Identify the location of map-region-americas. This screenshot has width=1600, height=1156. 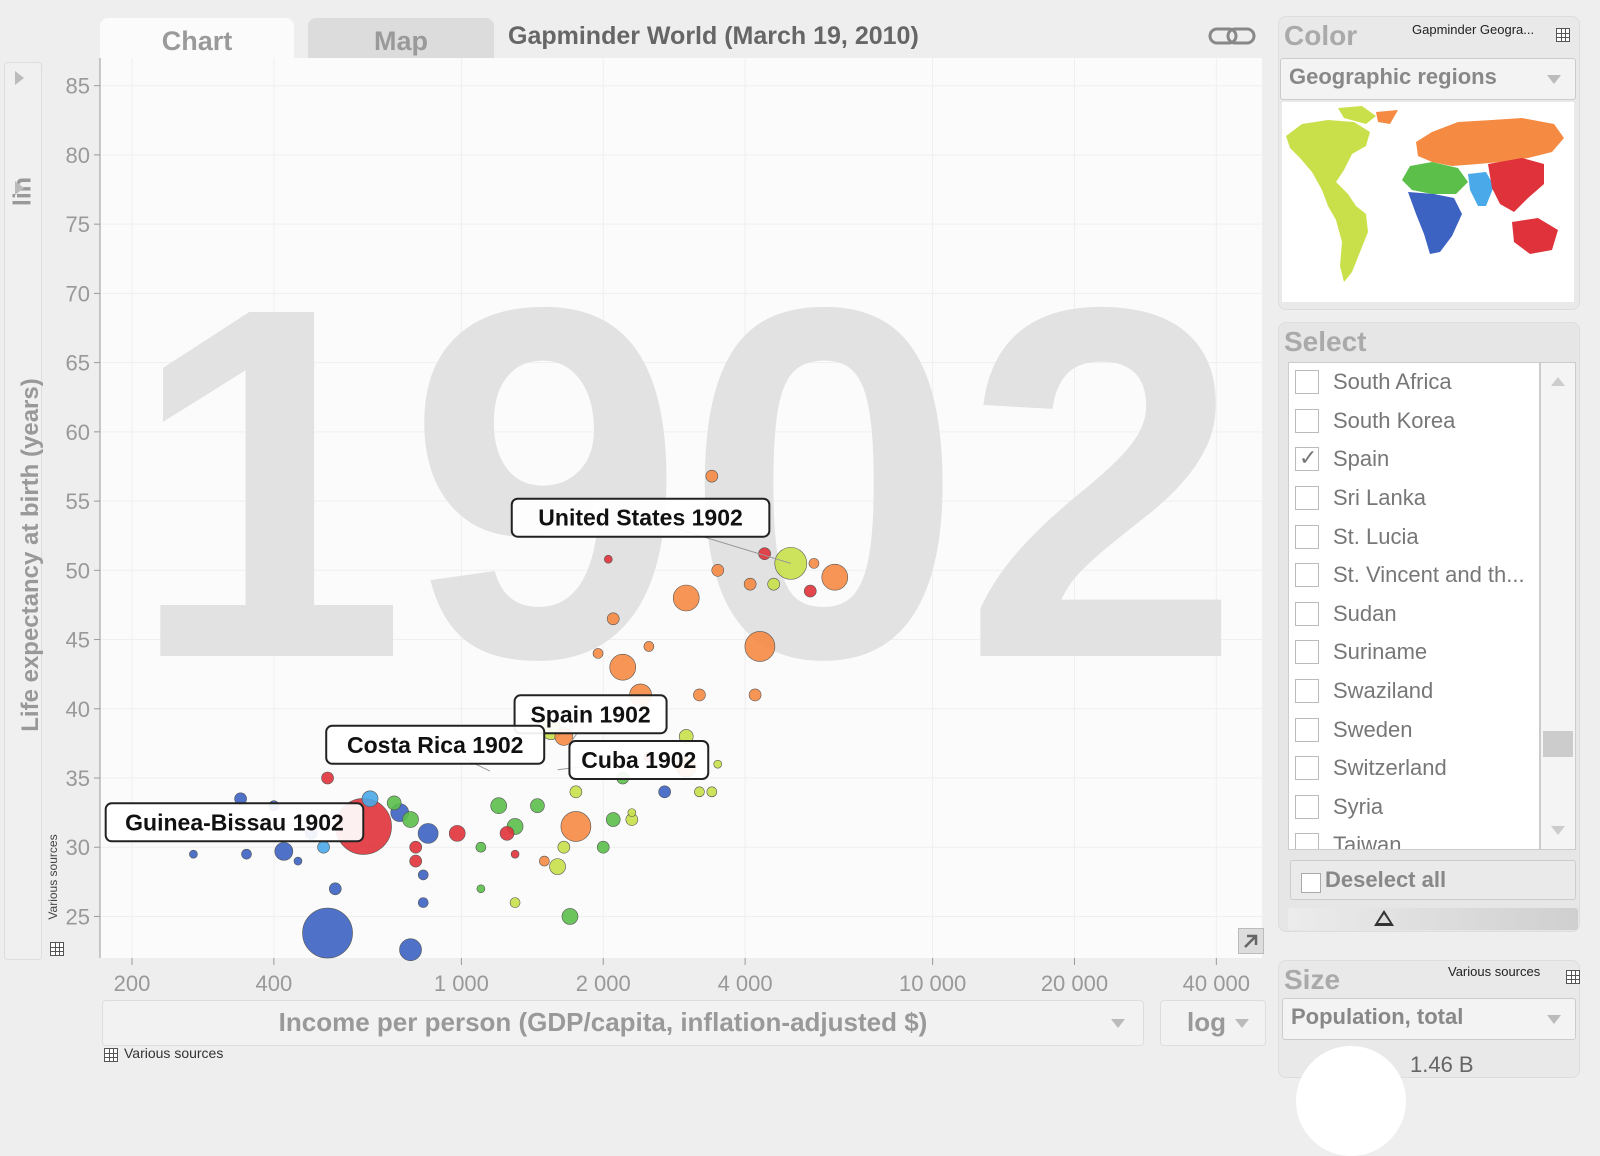
(1331, 194).